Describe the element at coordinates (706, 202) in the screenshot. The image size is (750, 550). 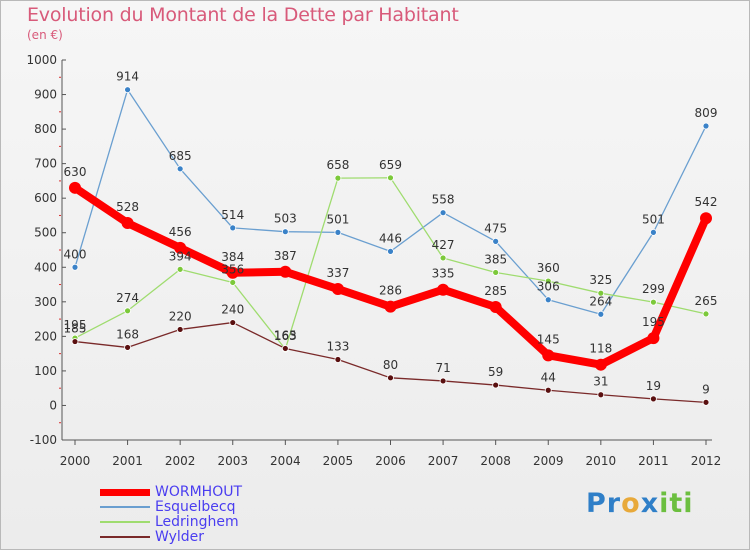
I see `data-label: 542` at that location.